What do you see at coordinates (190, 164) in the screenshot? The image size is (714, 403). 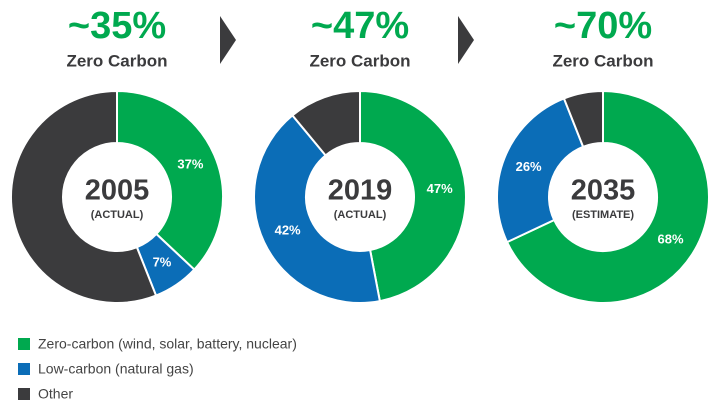 I see `value-label: 37%` at bounding box center [190, 164].